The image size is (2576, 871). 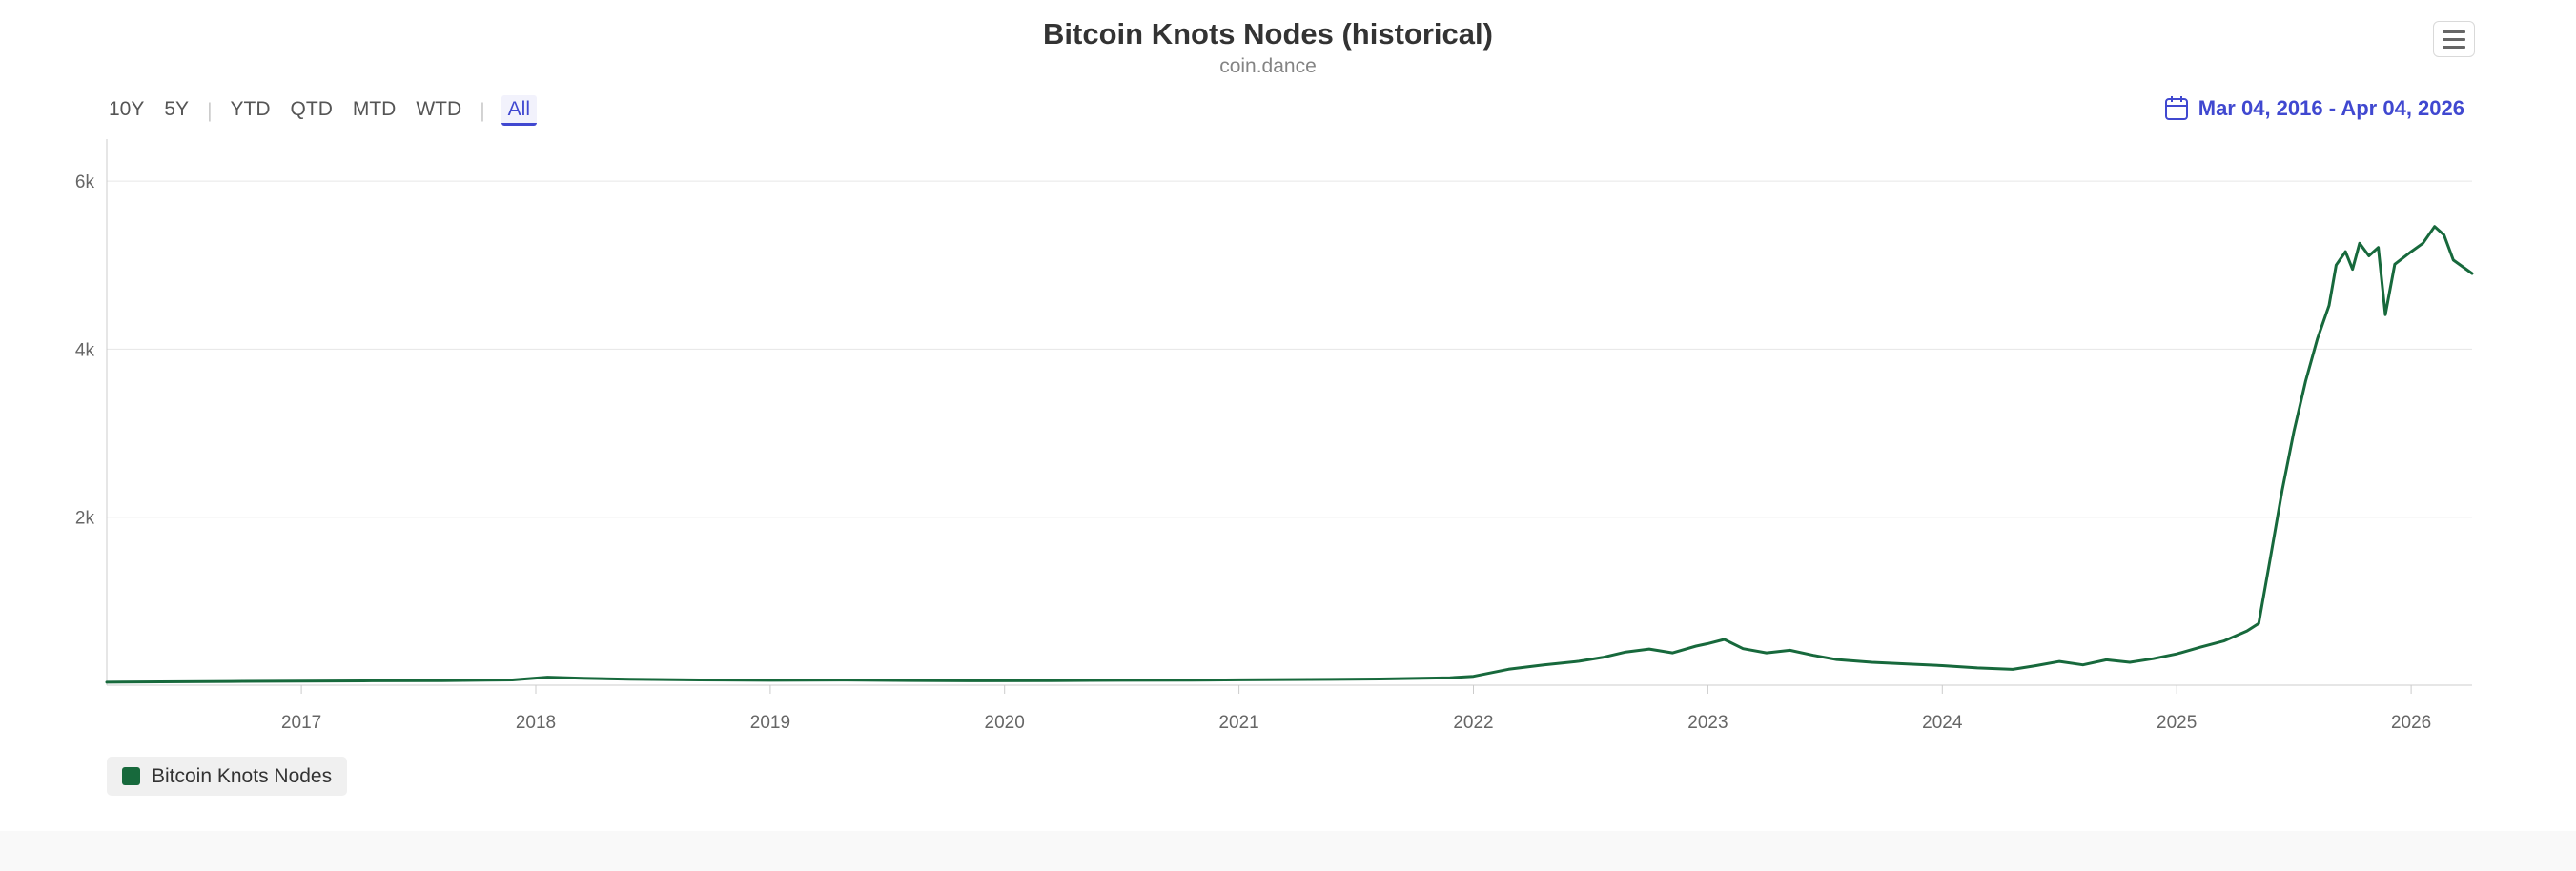 I want to click on x-axis-label: 2024, so click(x=1943, y=723).